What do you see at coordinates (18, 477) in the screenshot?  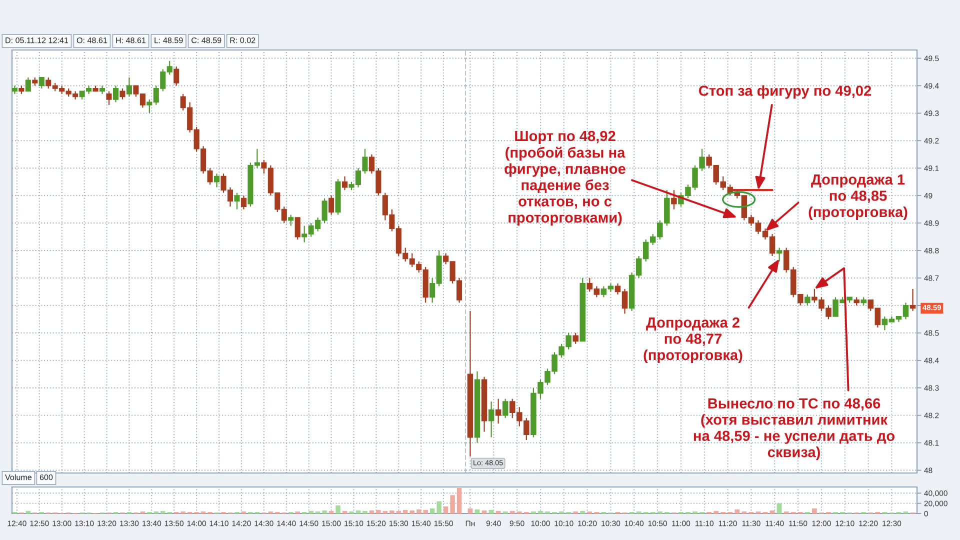 I see `chart-title: Volume` at bounding box center [18, 477].